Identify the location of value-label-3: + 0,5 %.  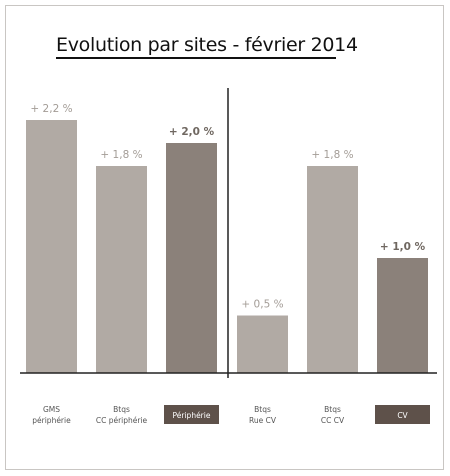
(262, 305).